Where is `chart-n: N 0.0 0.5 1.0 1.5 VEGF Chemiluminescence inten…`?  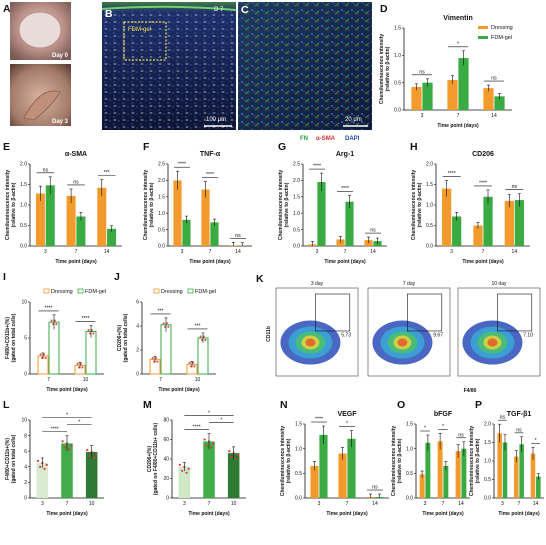
chart-n: N 0.0 0.5 1.0 1.5 VEGF Chemiluminescence inten… is located at coordinates (334, 458).